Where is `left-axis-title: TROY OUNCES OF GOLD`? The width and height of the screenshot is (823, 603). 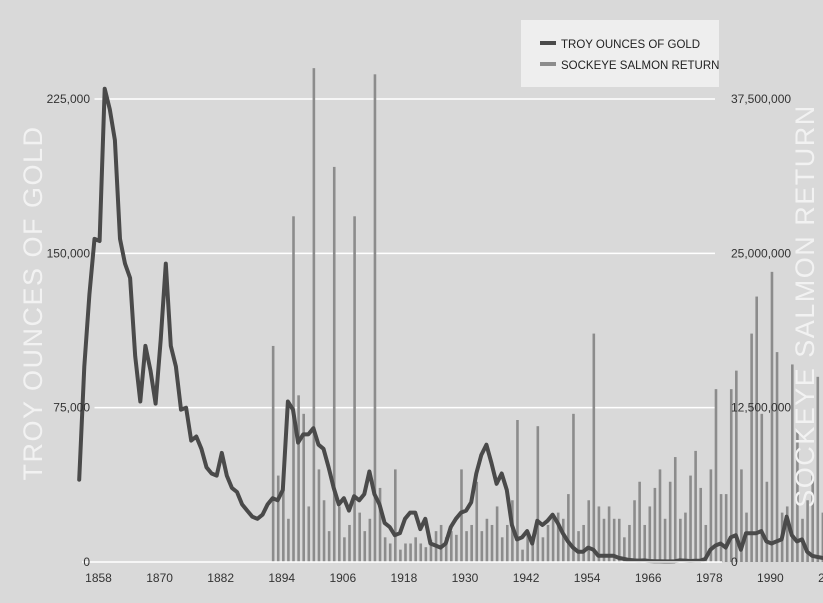
left-axis-title: TROY OUNCES OF GOLD is located at coordinates (33, 302).